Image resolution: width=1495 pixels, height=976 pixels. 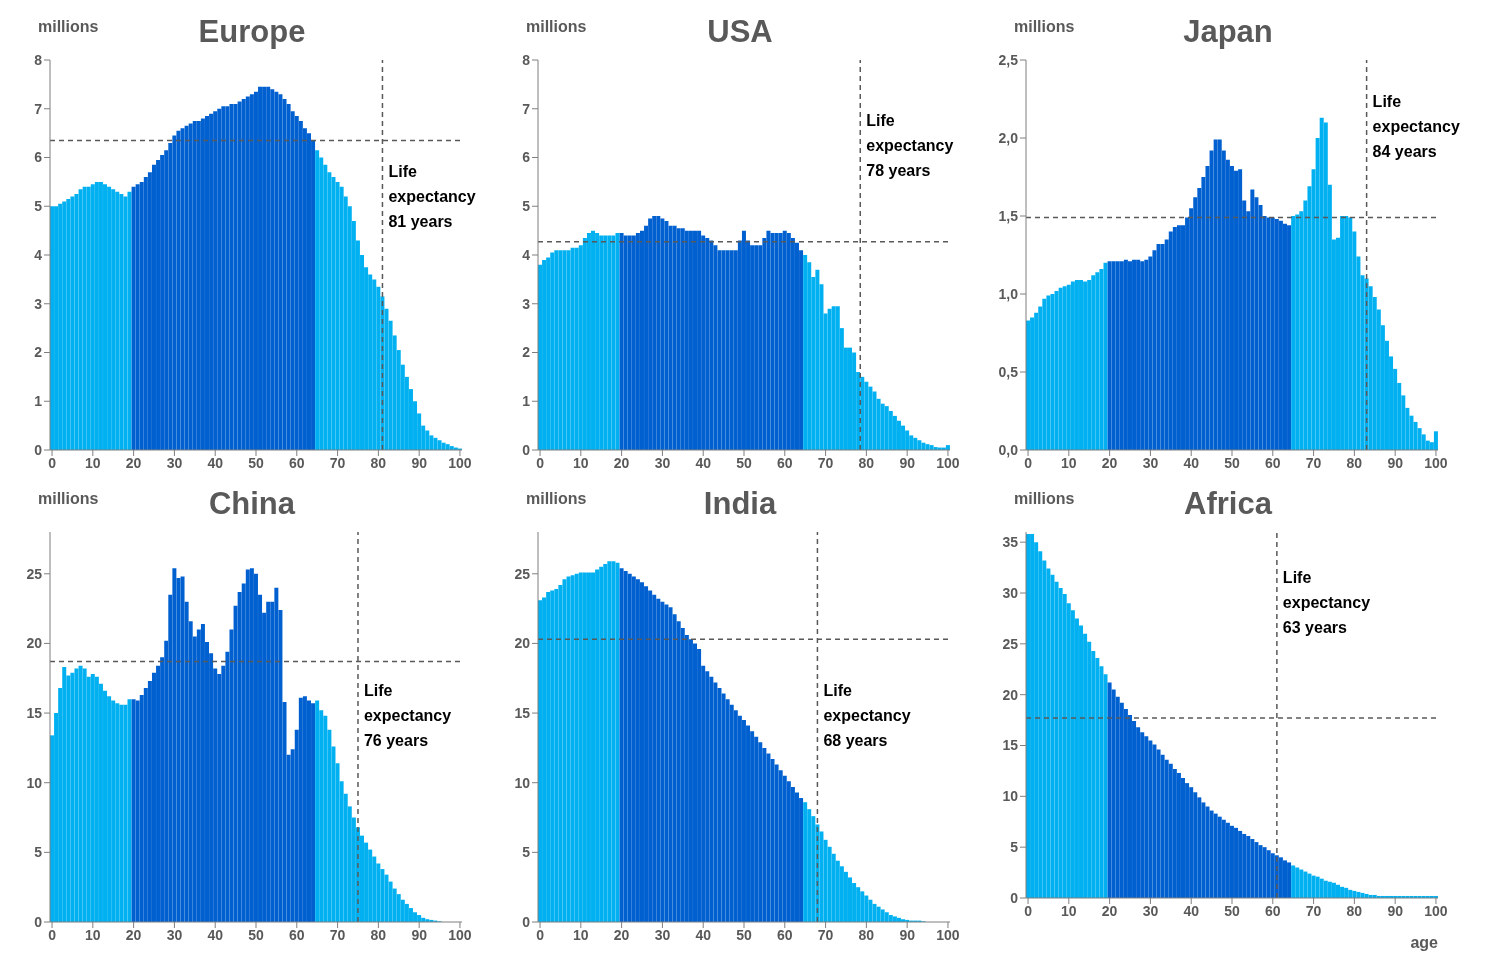 I want to click on y-tick-label: 4, so click(x=38, y=254).